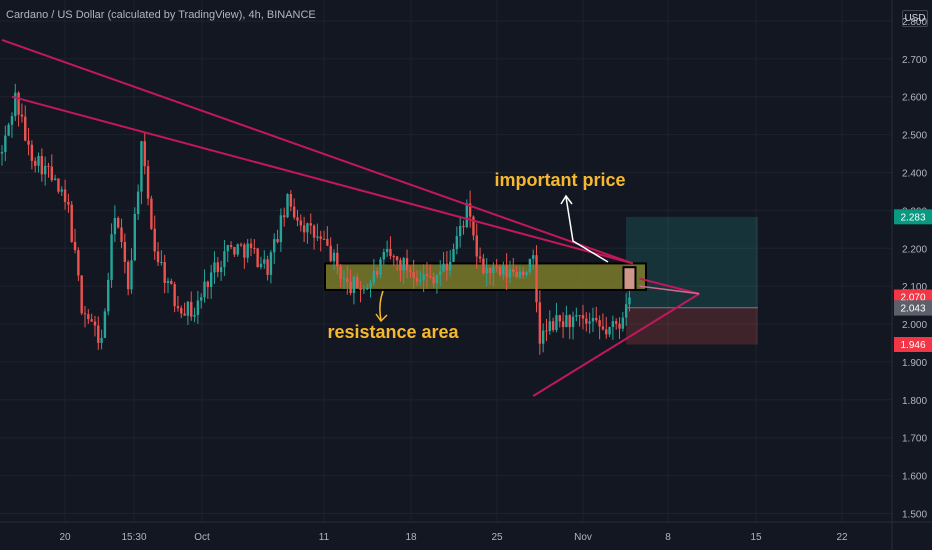 Image resolution: width=932 pixels, height=550 pixels. Describe the element at coordinates (912, 217) in the screenshot. I see `price-label-target: 2.283` at that location.